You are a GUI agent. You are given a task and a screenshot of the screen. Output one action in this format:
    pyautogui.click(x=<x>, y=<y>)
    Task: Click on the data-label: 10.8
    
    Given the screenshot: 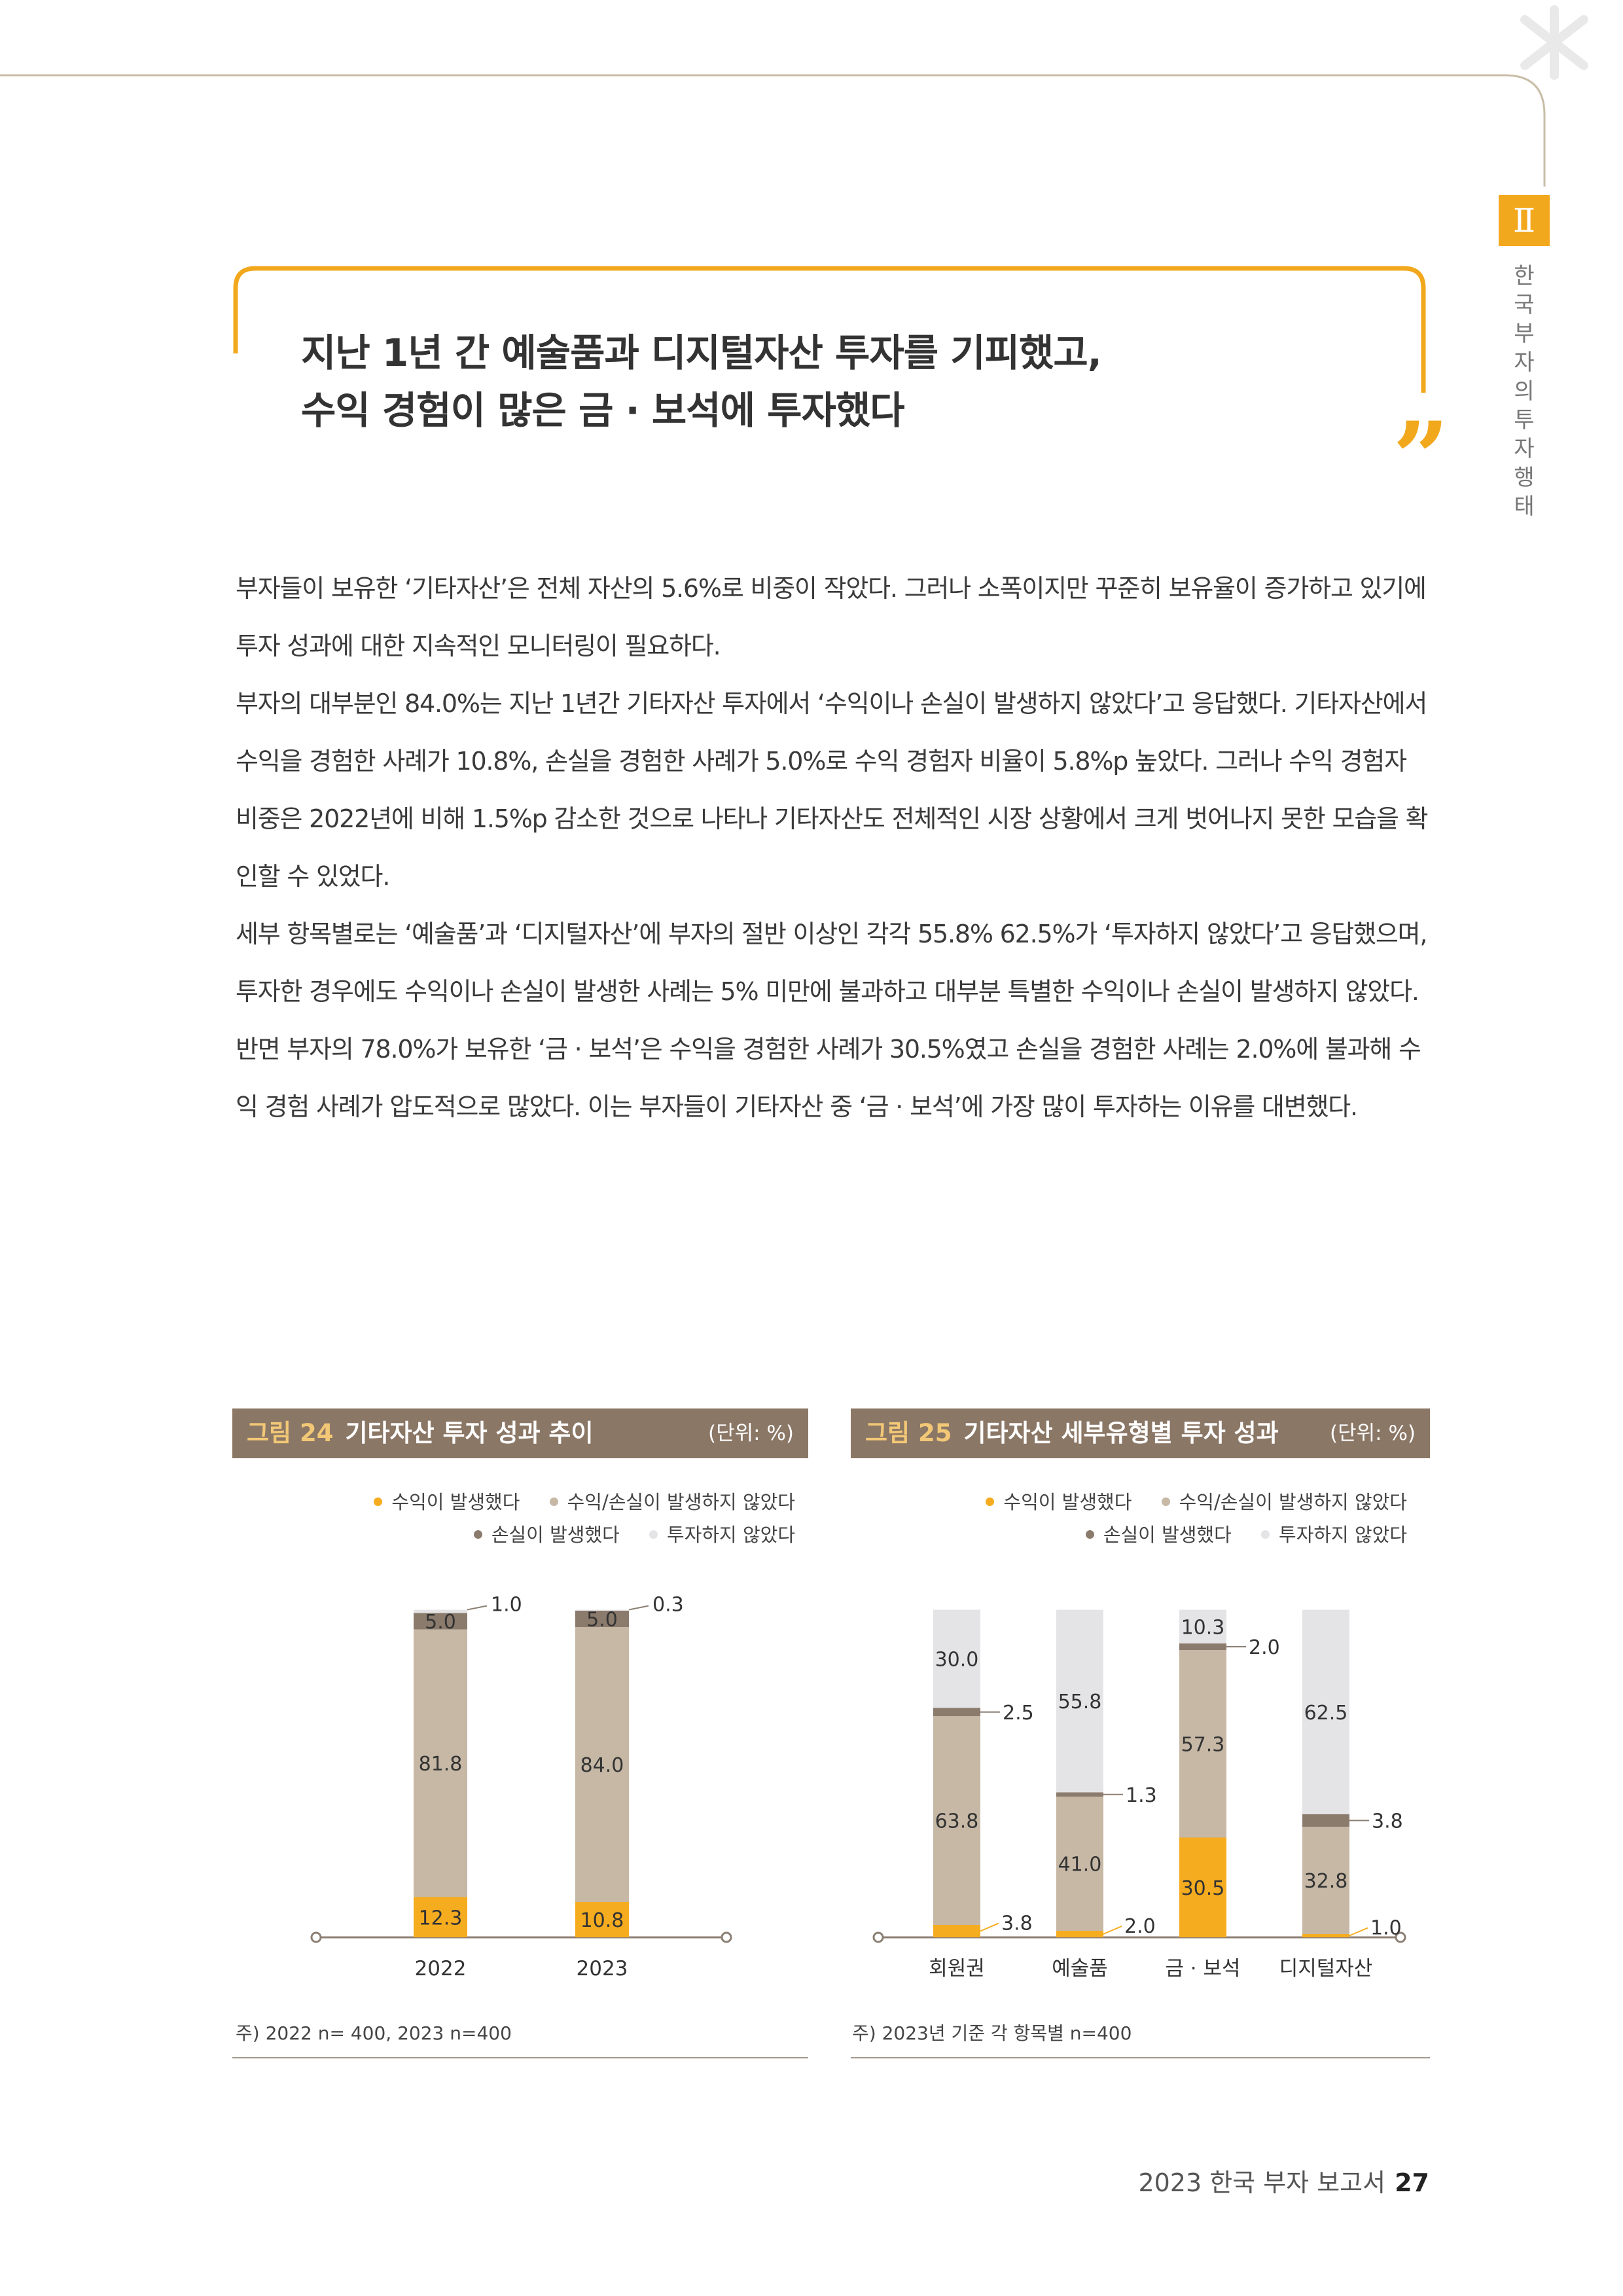 What is the action you would take?
    pyautogui.click(x=602, y=1920)
    